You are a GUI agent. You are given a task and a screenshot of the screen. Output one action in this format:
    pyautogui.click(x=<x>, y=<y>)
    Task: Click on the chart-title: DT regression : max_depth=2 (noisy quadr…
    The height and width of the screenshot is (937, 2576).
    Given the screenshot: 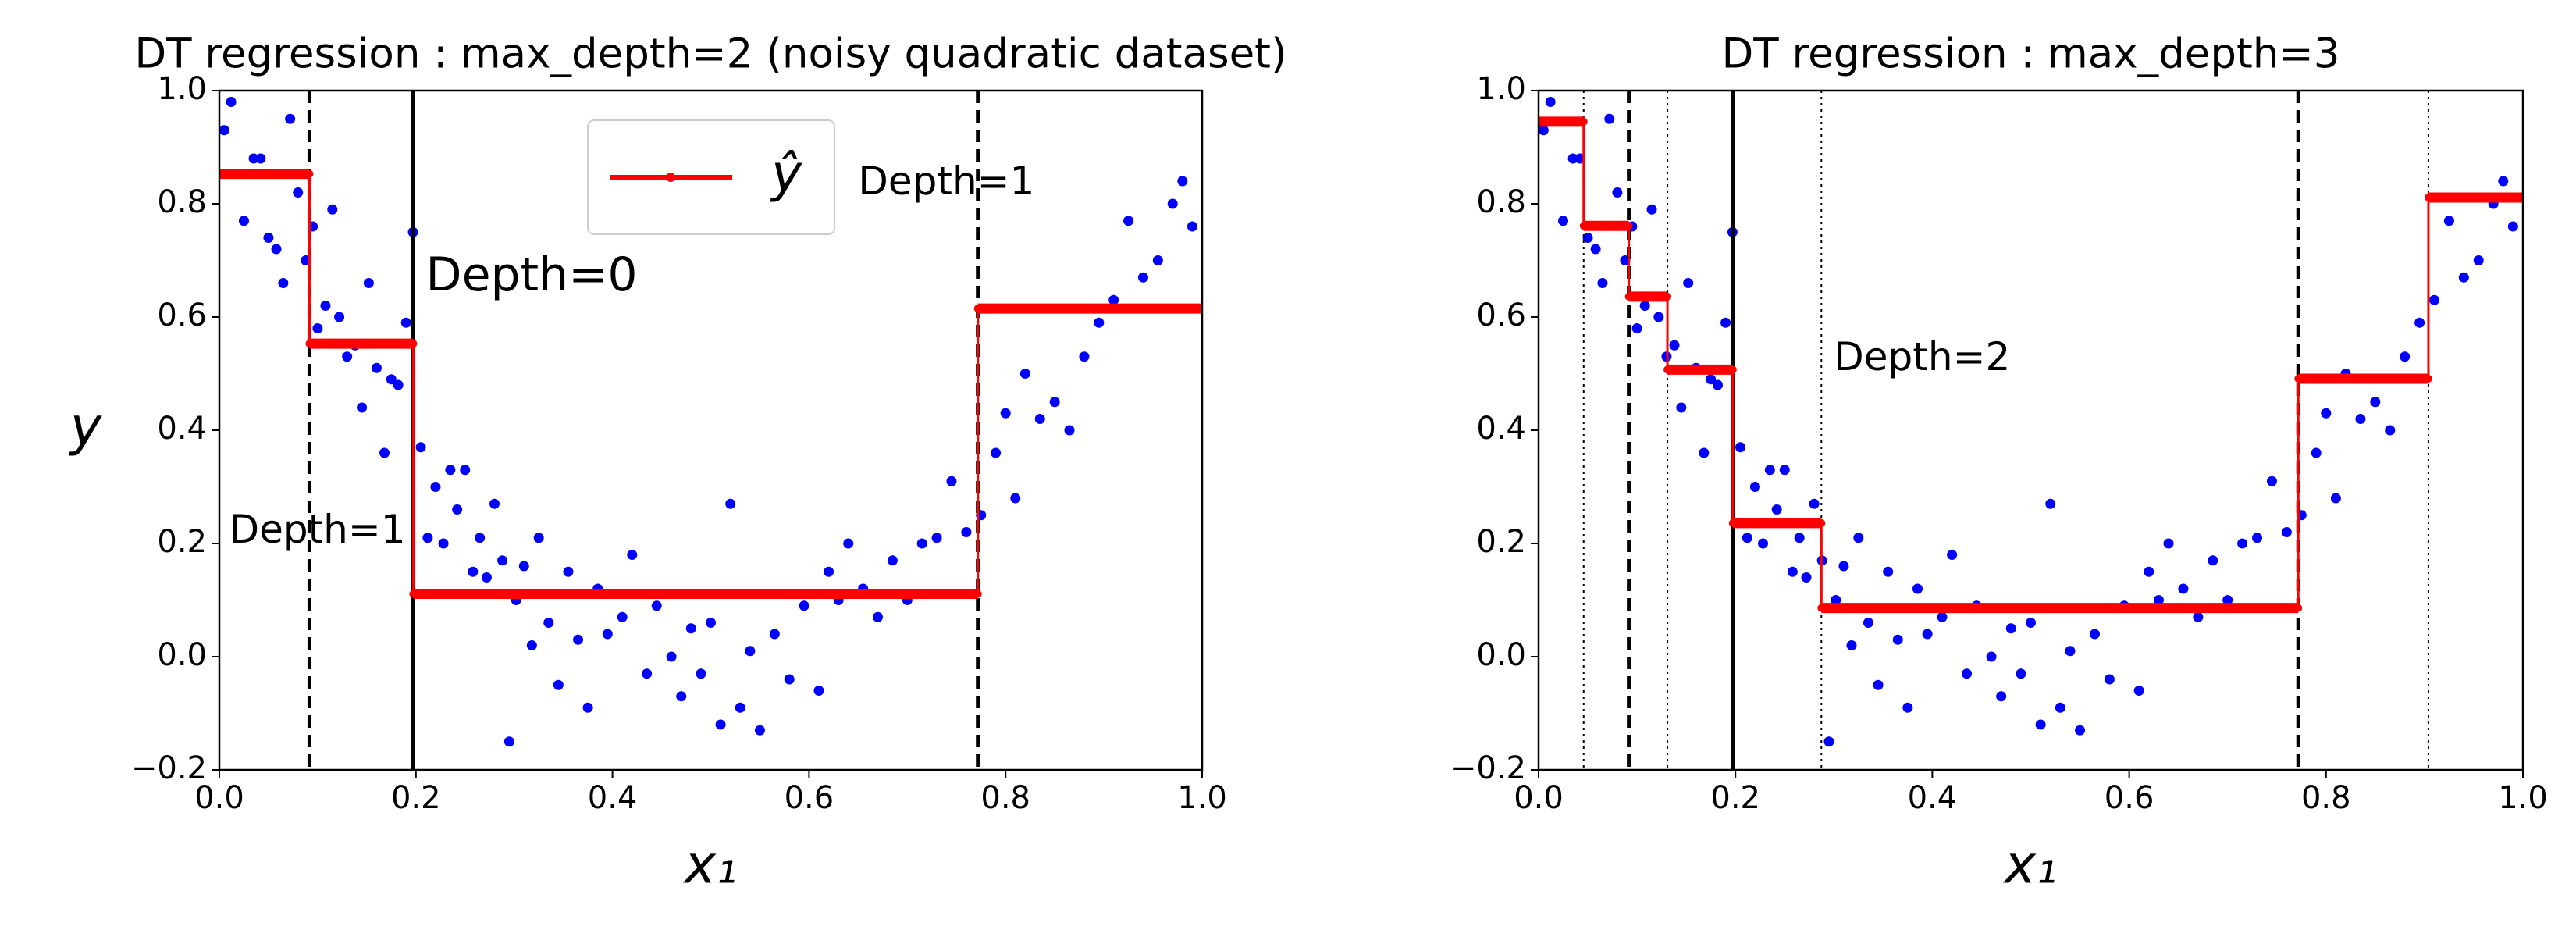 What is the action you would take?
    pyautogui.click(x=710, y=54)
    